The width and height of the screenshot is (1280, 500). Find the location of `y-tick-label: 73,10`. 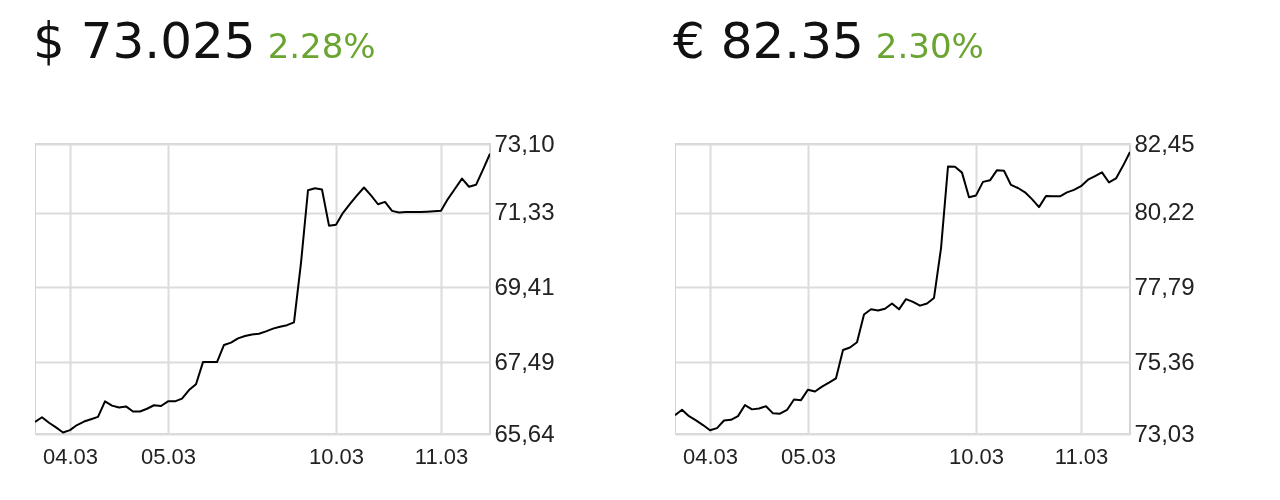

y-tick-label: 73,10 is located at coordinates (524, 143).